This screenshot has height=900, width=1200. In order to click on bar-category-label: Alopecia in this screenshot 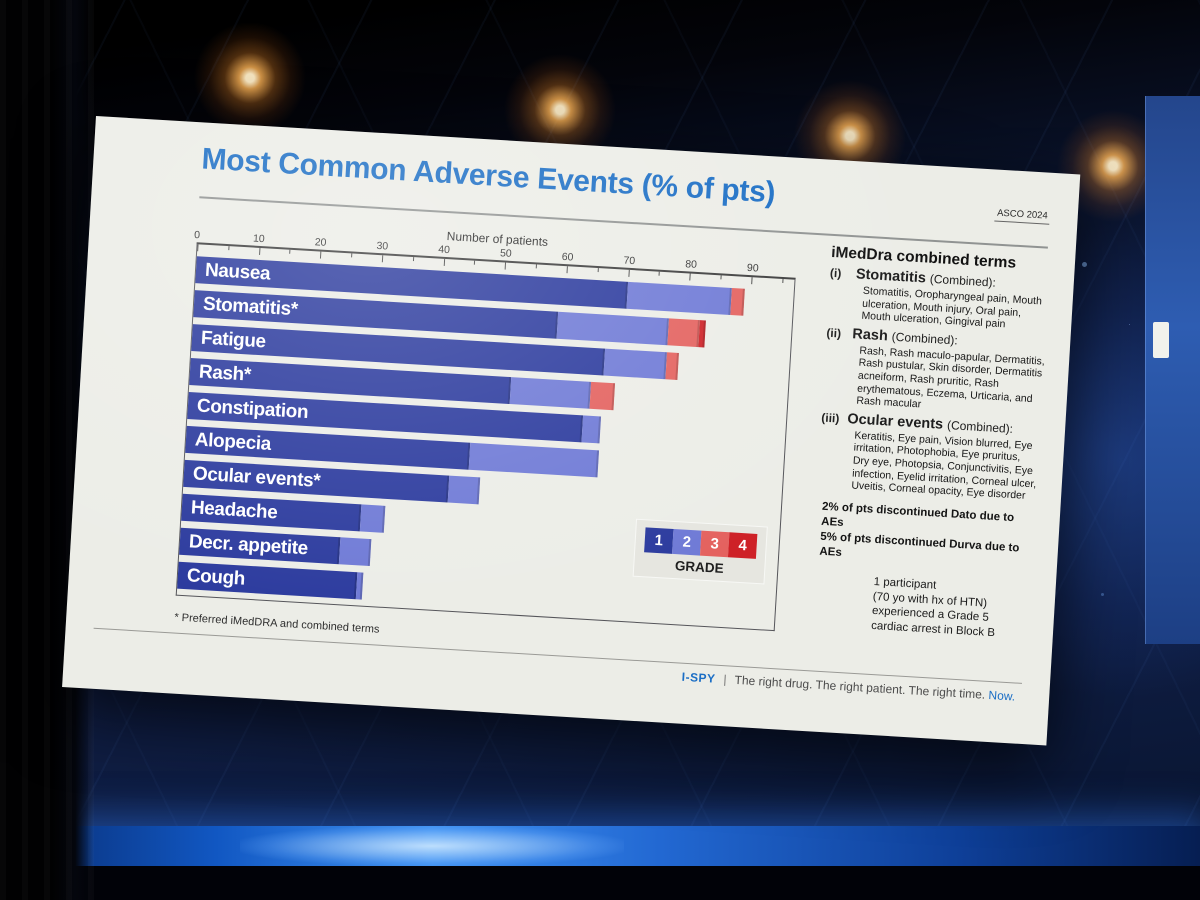, I will do `click(233, 442)`.